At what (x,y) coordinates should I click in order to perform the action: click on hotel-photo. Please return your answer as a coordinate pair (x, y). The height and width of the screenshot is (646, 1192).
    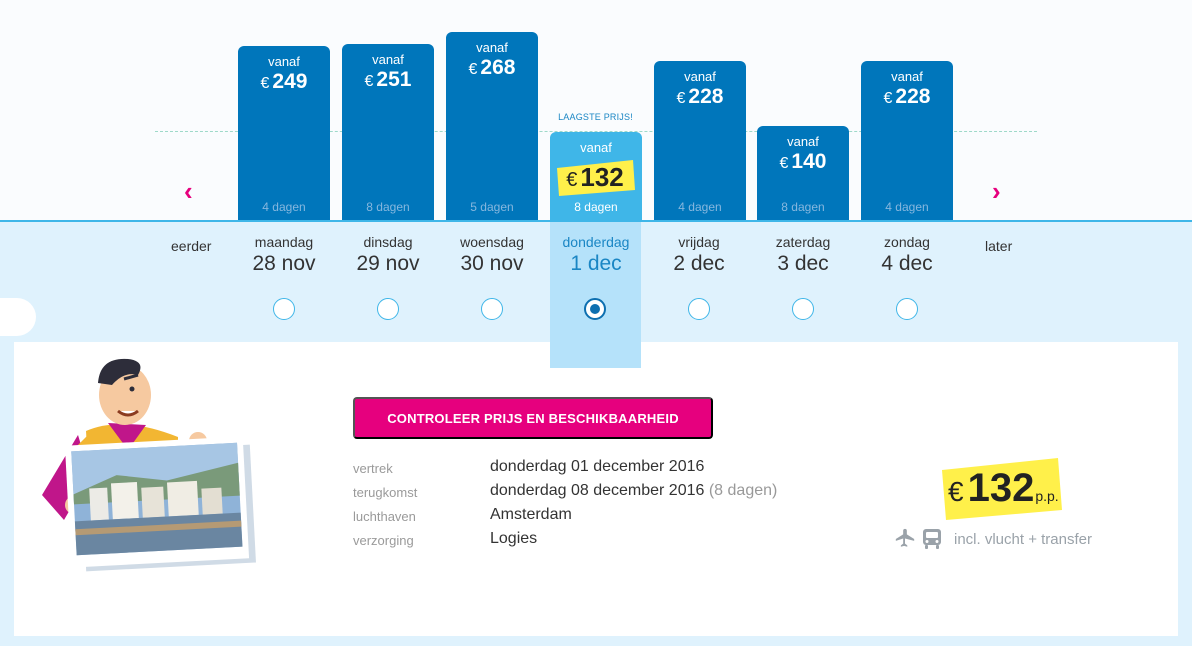
    Looking at the image, I should click on (157, 499).